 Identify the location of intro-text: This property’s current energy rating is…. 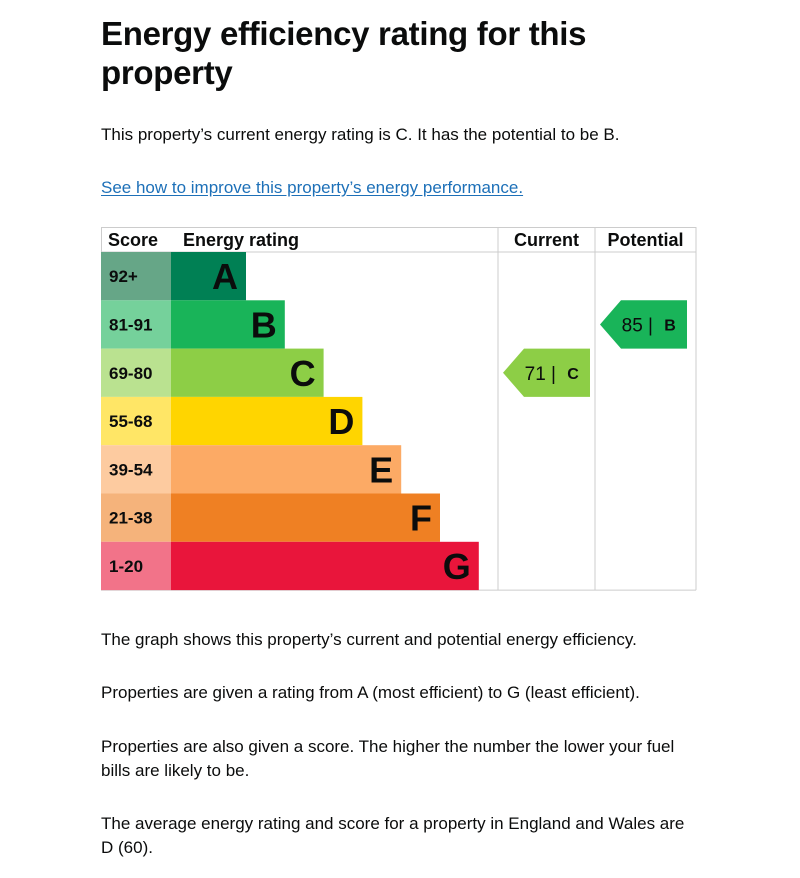
(360, 134).